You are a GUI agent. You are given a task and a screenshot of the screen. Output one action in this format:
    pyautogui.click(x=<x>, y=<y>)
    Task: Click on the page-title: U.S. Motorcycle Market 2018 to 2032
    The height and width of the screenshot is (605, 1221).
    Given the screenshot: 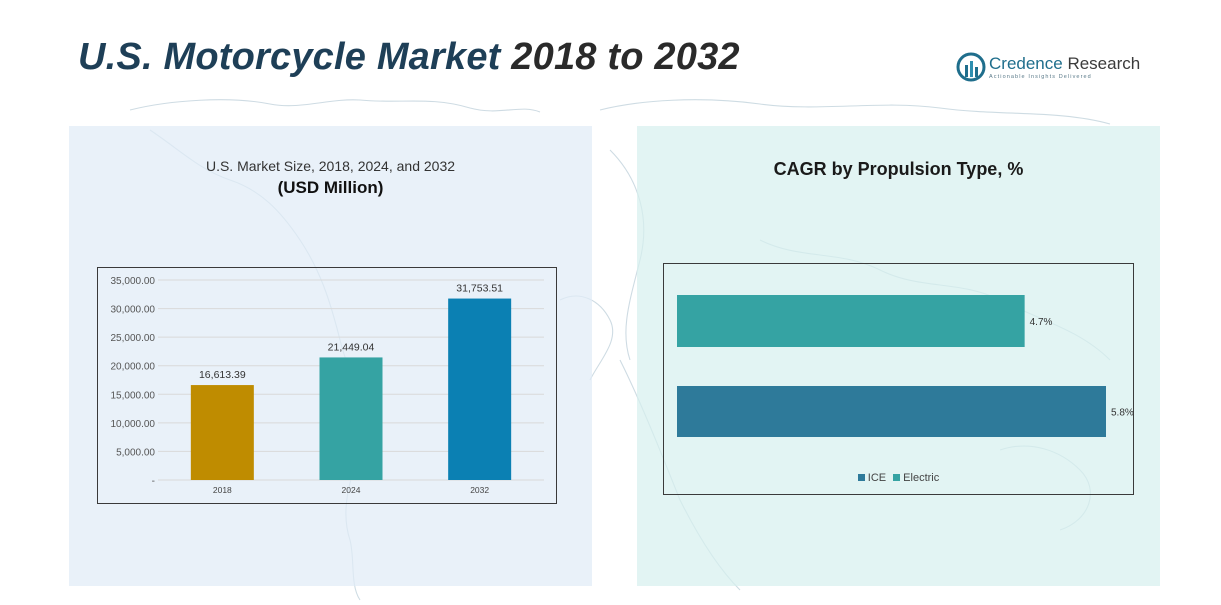 What is the action you would take?
    pyautogui.click(x=409, y=57)
    